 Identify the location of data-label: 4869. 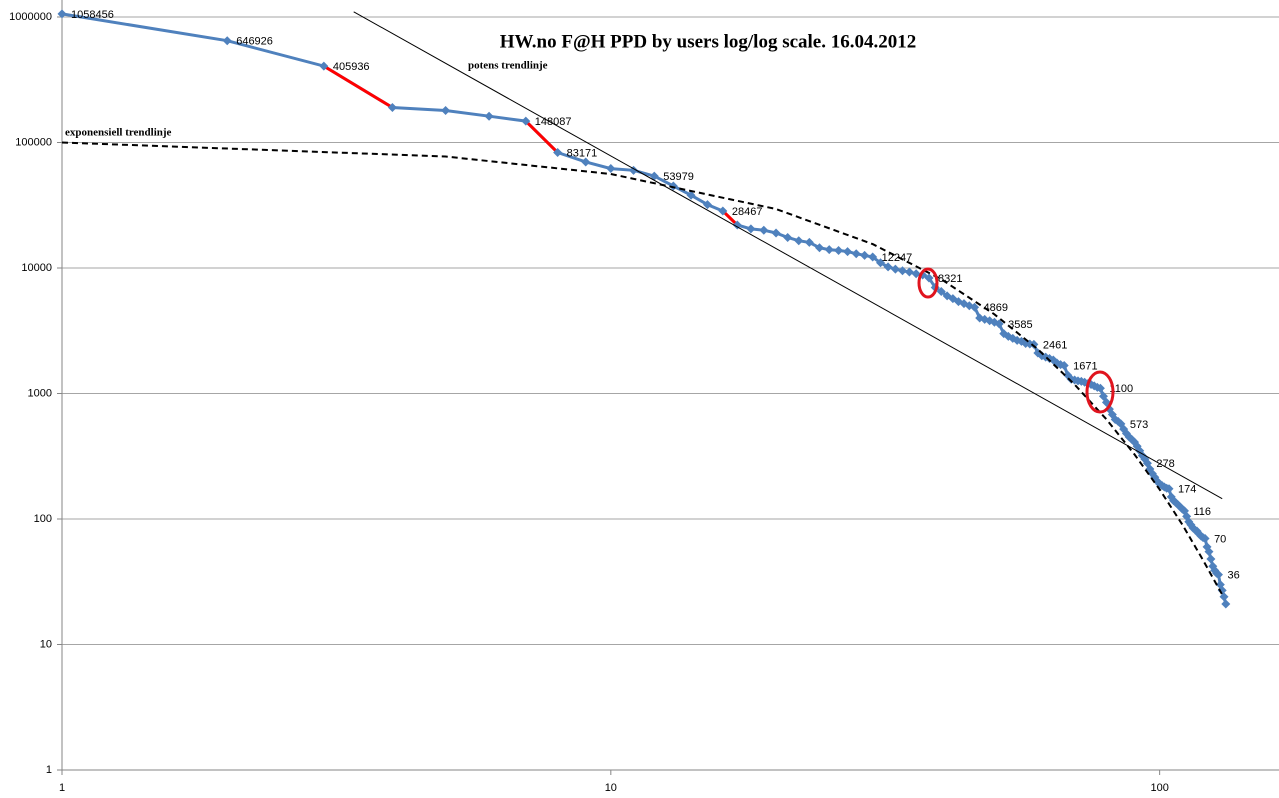
(996, 308).